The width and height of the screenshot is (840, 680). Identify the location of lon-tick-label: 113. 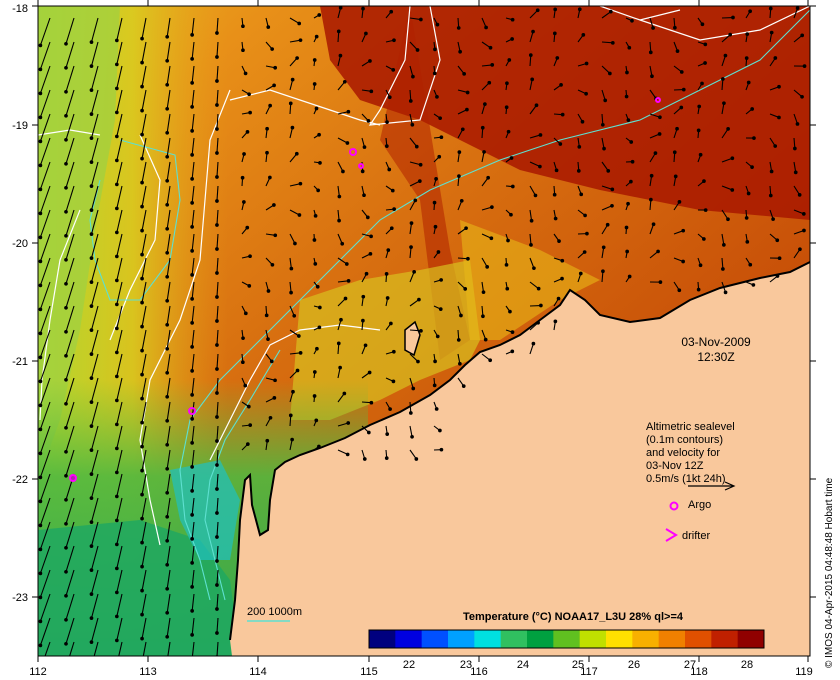
(148, 672).